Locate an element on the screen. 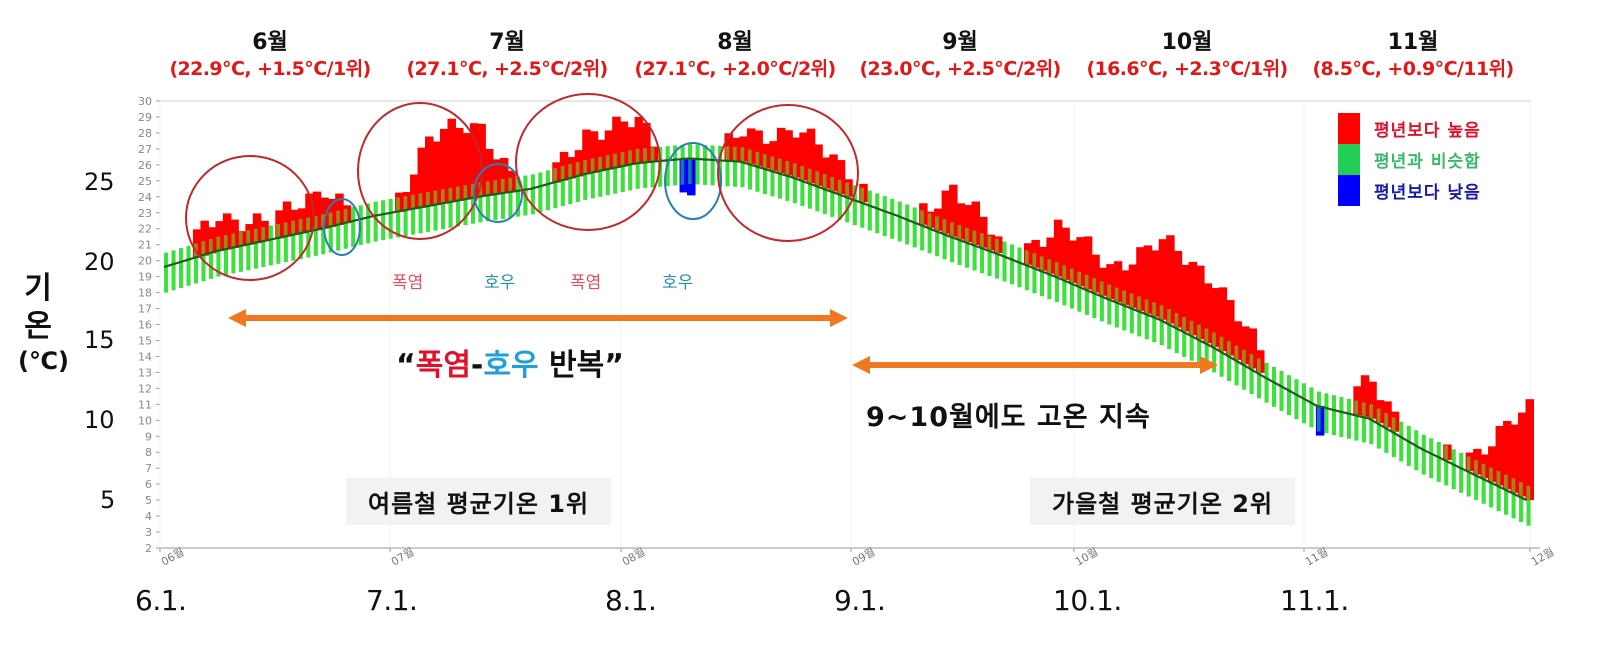  y-tick-label: 18 is located at coordinates (145, 293).